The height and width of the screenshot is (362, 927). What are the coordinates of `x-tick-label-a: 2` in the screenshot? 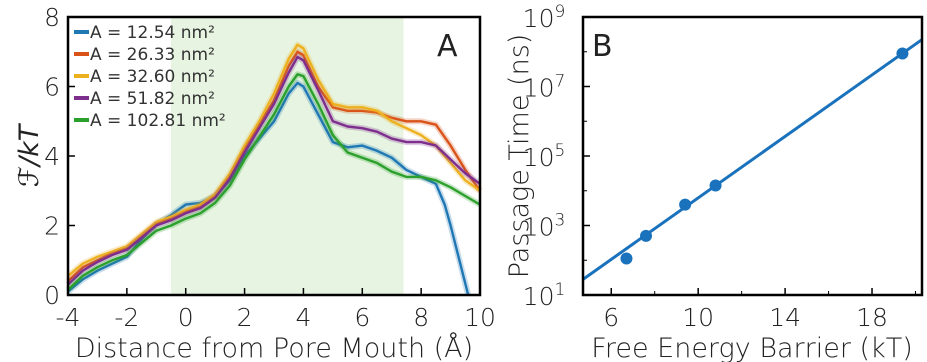 It's located at (245, 317).